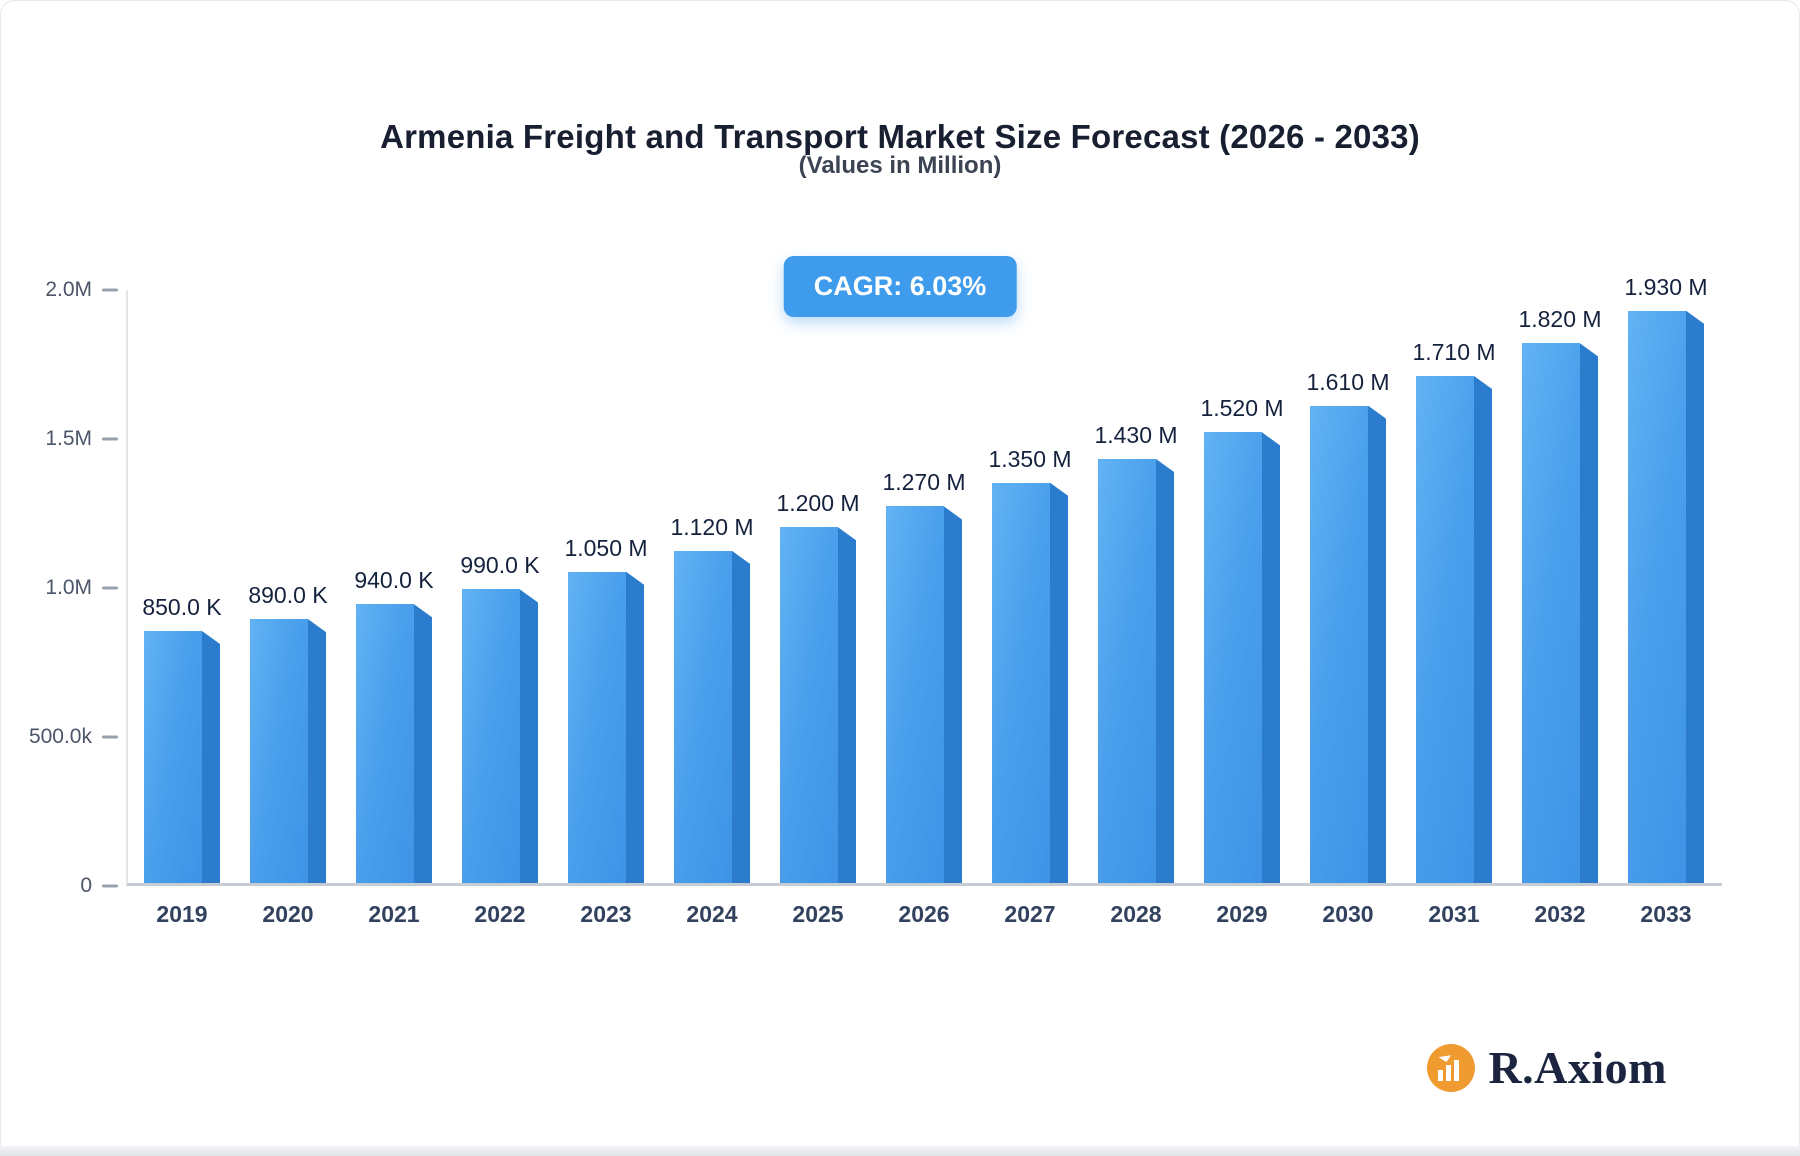  What do you see at coordinates (712, 914) in the screenshot?
I see `x-axis-label: 2024` at bounding box center [712, 914].